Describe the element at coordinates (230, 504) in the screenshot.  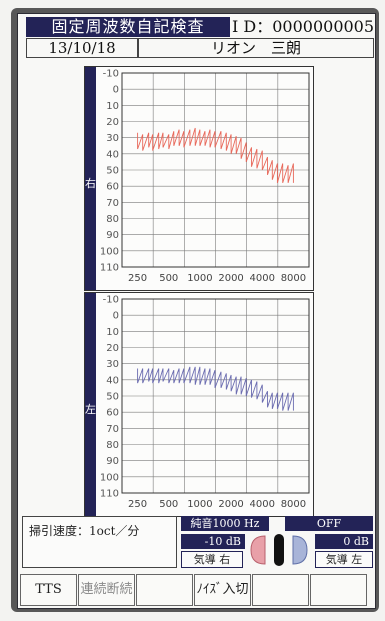
I see `left-x-tick: 2000` at that location.